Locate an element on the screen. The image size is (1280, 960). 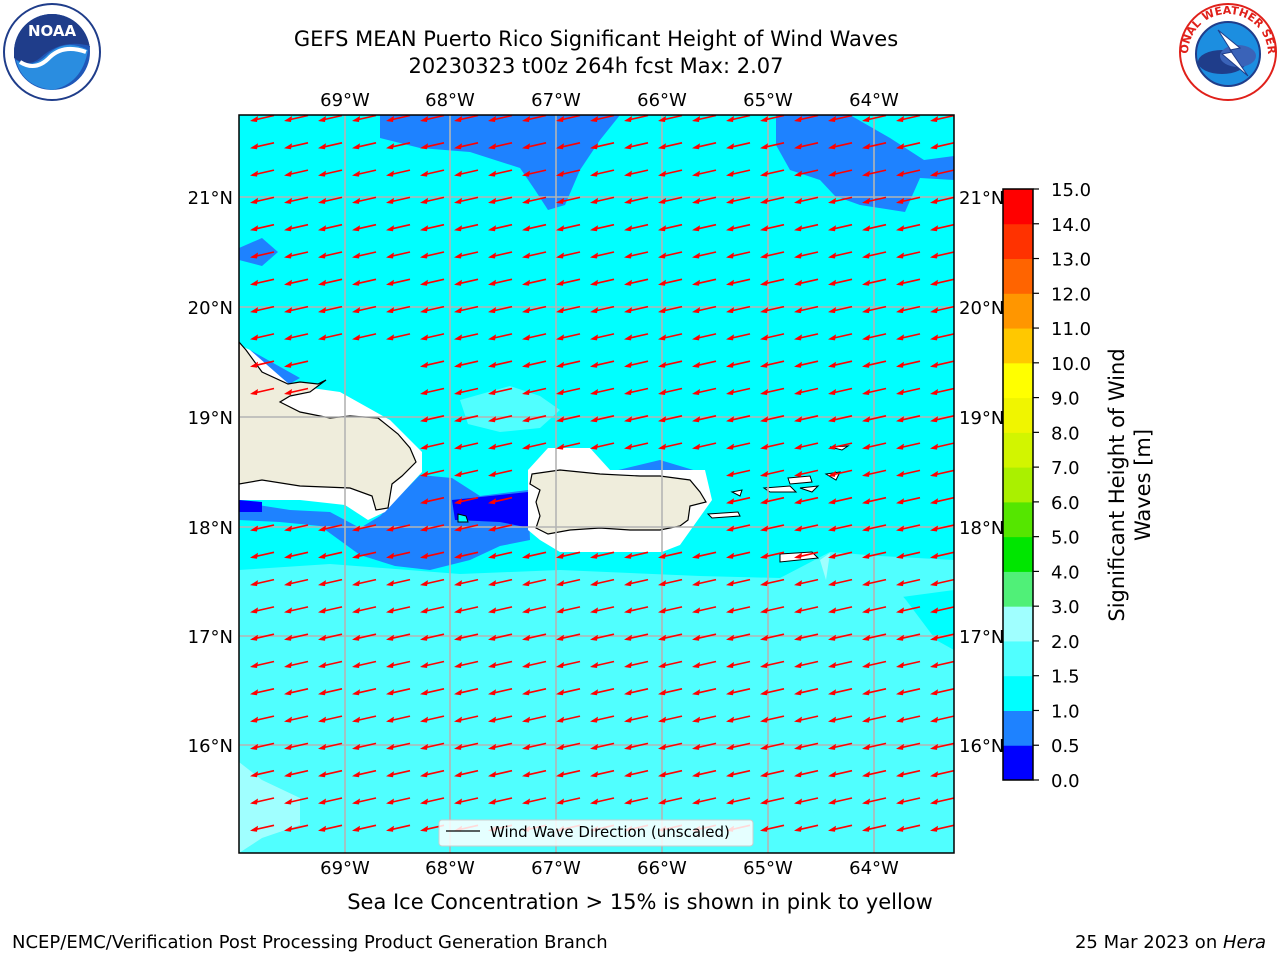
lon-label: 65°W is located at coordinates (768, 868).